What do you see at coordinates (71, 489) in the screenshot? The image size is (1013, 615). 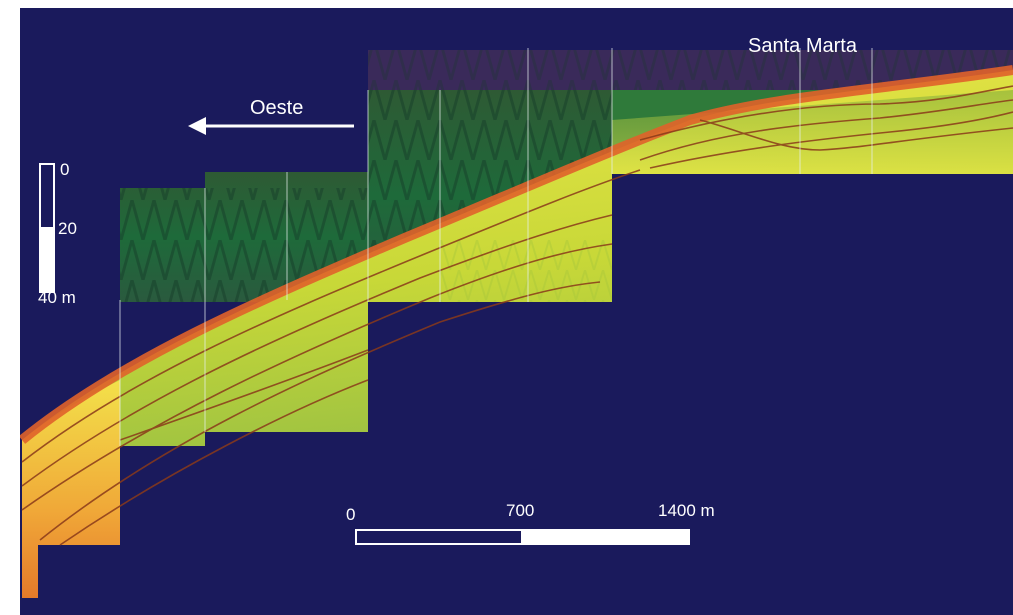 I see `sediment-toe-left` at bounding box center [71, 489].